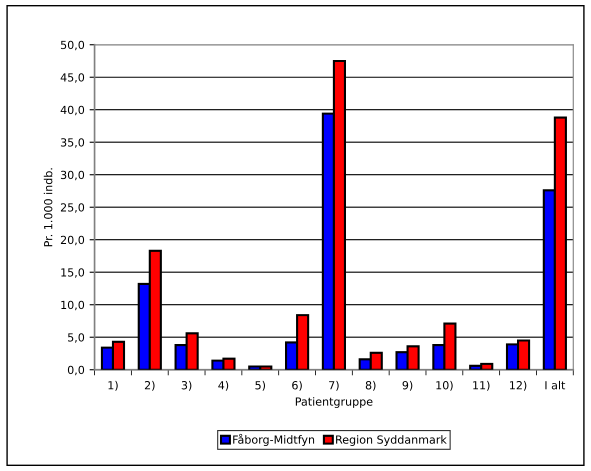 The width and height of the screenshot is (591, 471). I want to click on x-axis-title: Patientgruppe, so click(334, 402).